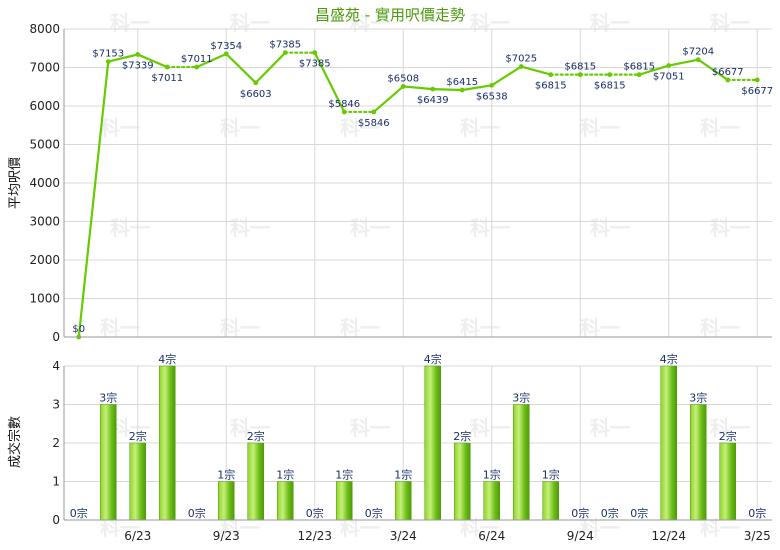  Describe the element at coordinates (226, 46) in the screenshot. I see `price-point-label: $7354` at that location.